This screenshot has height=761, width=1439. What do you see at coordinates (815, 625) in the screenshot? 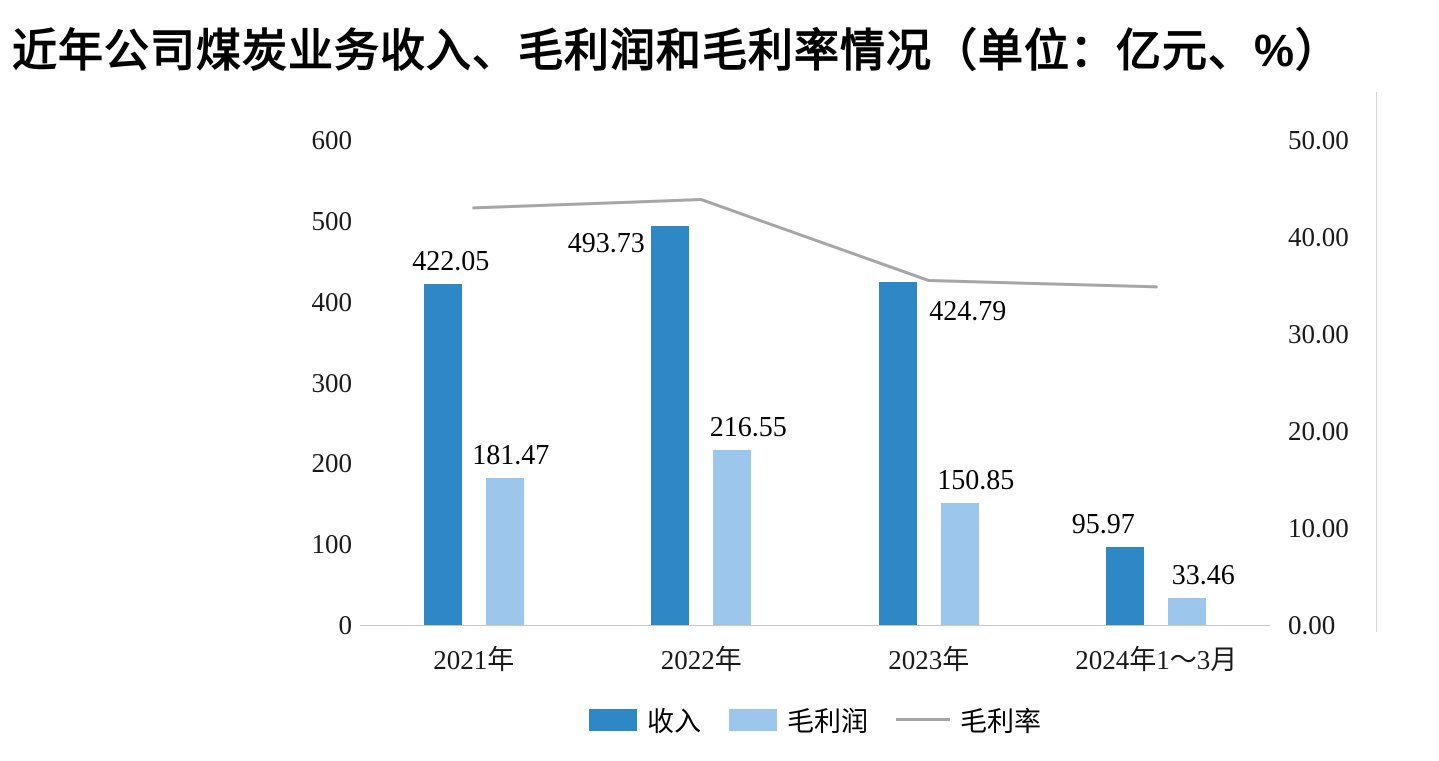
I see `x-axis-line` at bounding box center [815, 625].